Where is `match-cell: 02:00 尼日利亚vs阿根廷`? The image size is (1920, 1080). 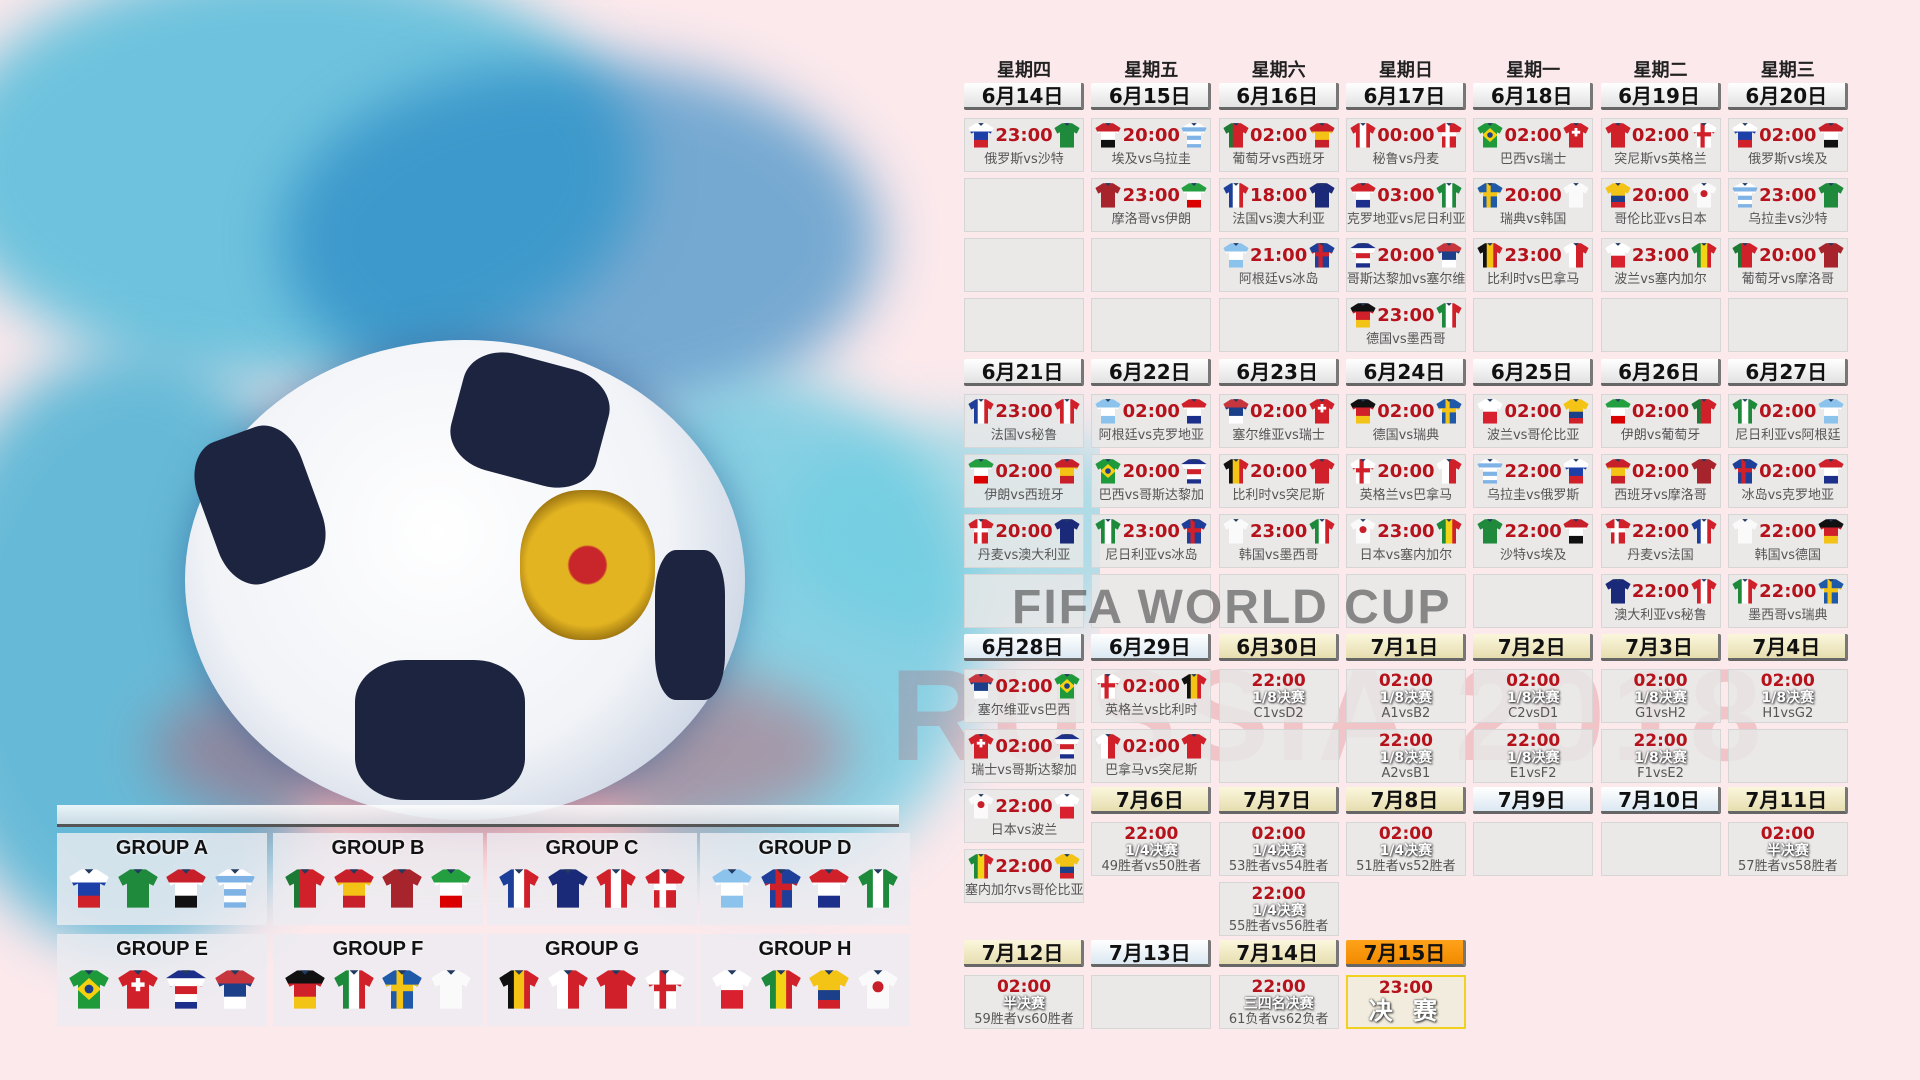 match-cell: 02:00 尼日利亚vs阿根廷 is located at coordinates (1787, 421).